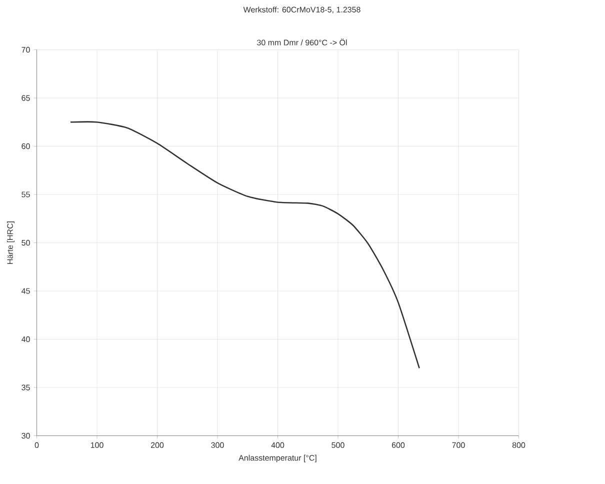 The image size is (605, 484). I want to click on x-tick-label: 700, so click(458, 445).